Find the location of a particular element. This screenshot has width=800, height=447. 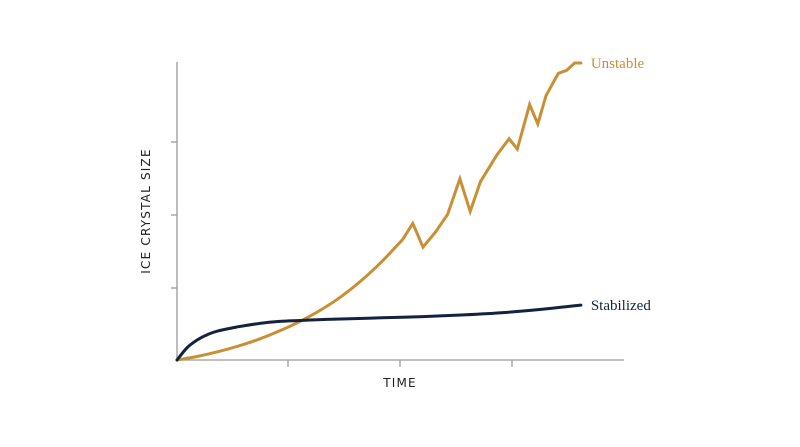

x-axis-label: TIME is located at coordinates (399, 383).